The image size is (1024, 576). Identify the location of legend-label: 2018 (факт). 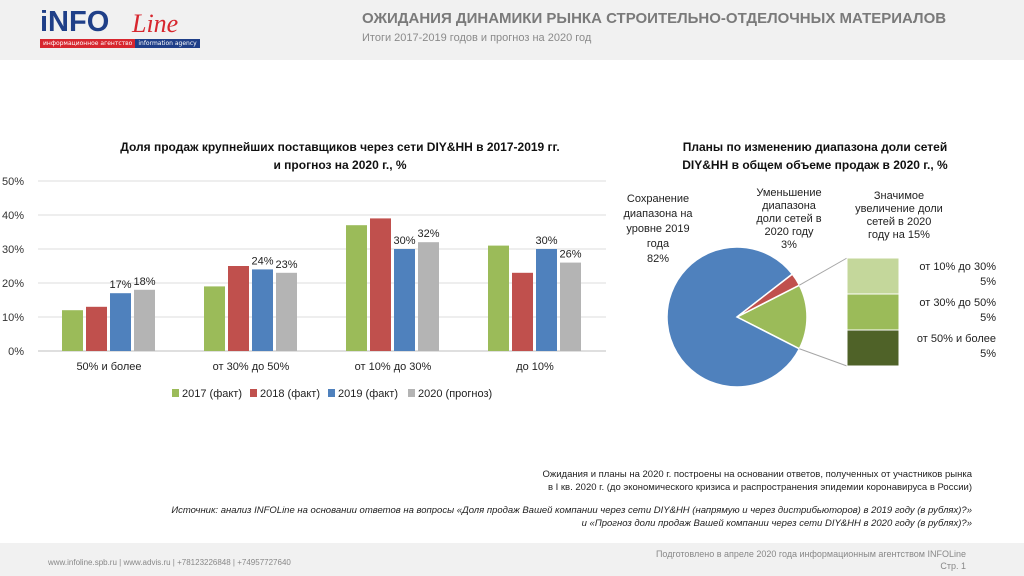
(290, 394).